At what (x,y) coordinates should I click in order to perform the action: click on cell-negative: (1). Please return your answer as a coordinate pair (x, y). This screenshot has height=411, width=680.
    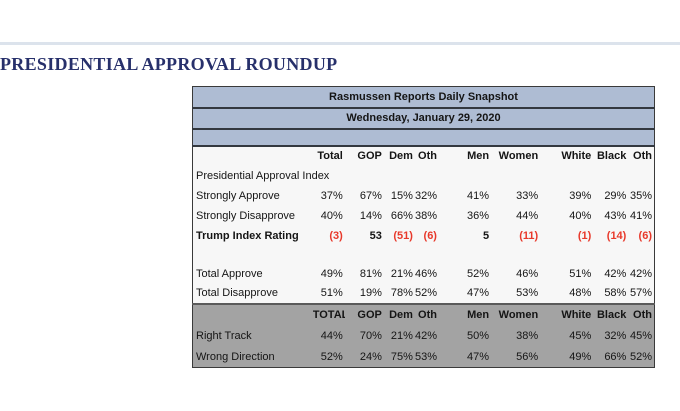
    Looking at the image, I should click on (584, 235).